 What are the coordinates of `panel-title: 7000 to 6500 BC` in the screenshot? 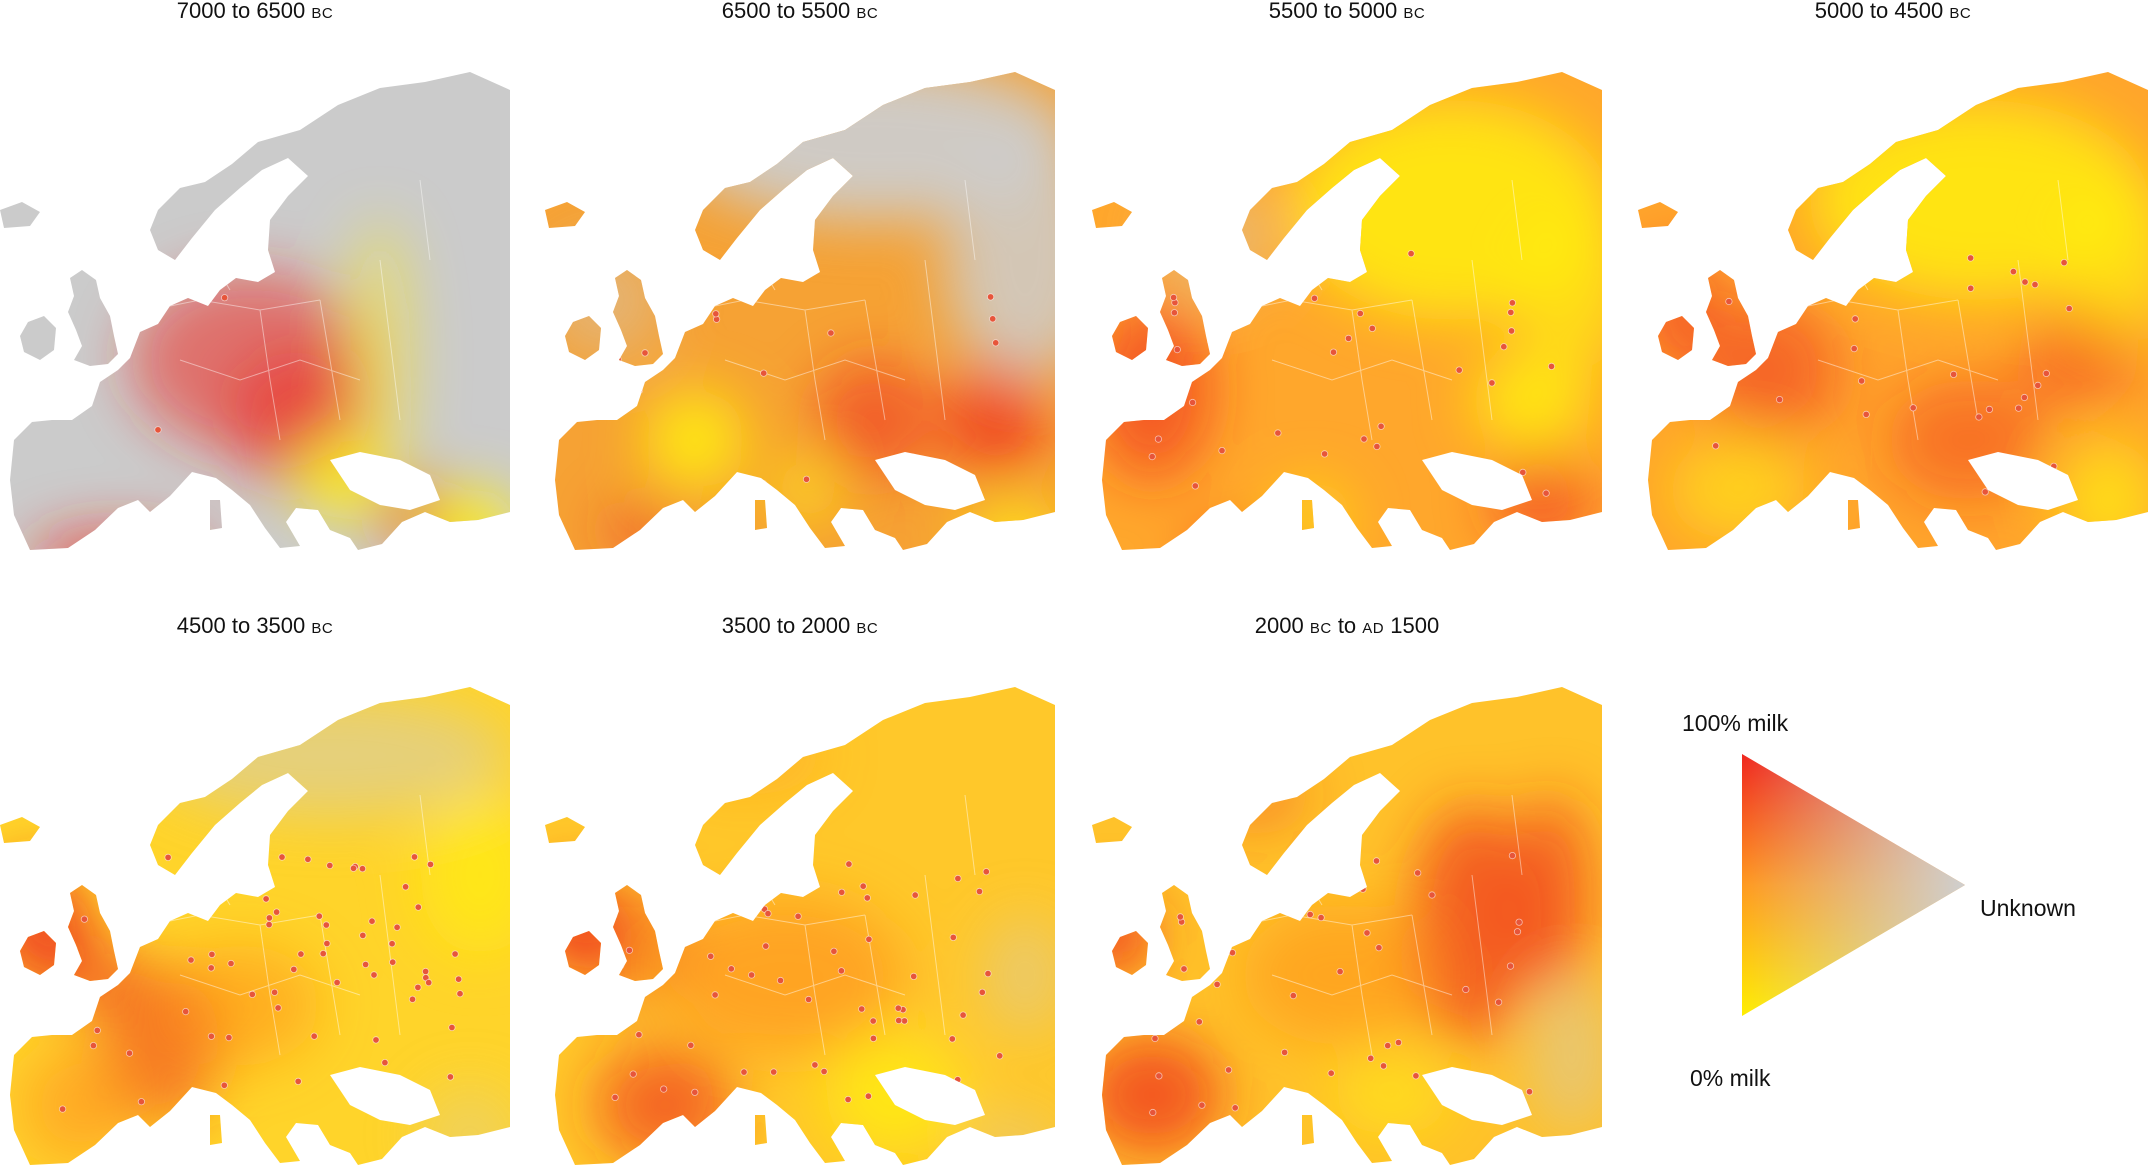 It's located at (255, 17).